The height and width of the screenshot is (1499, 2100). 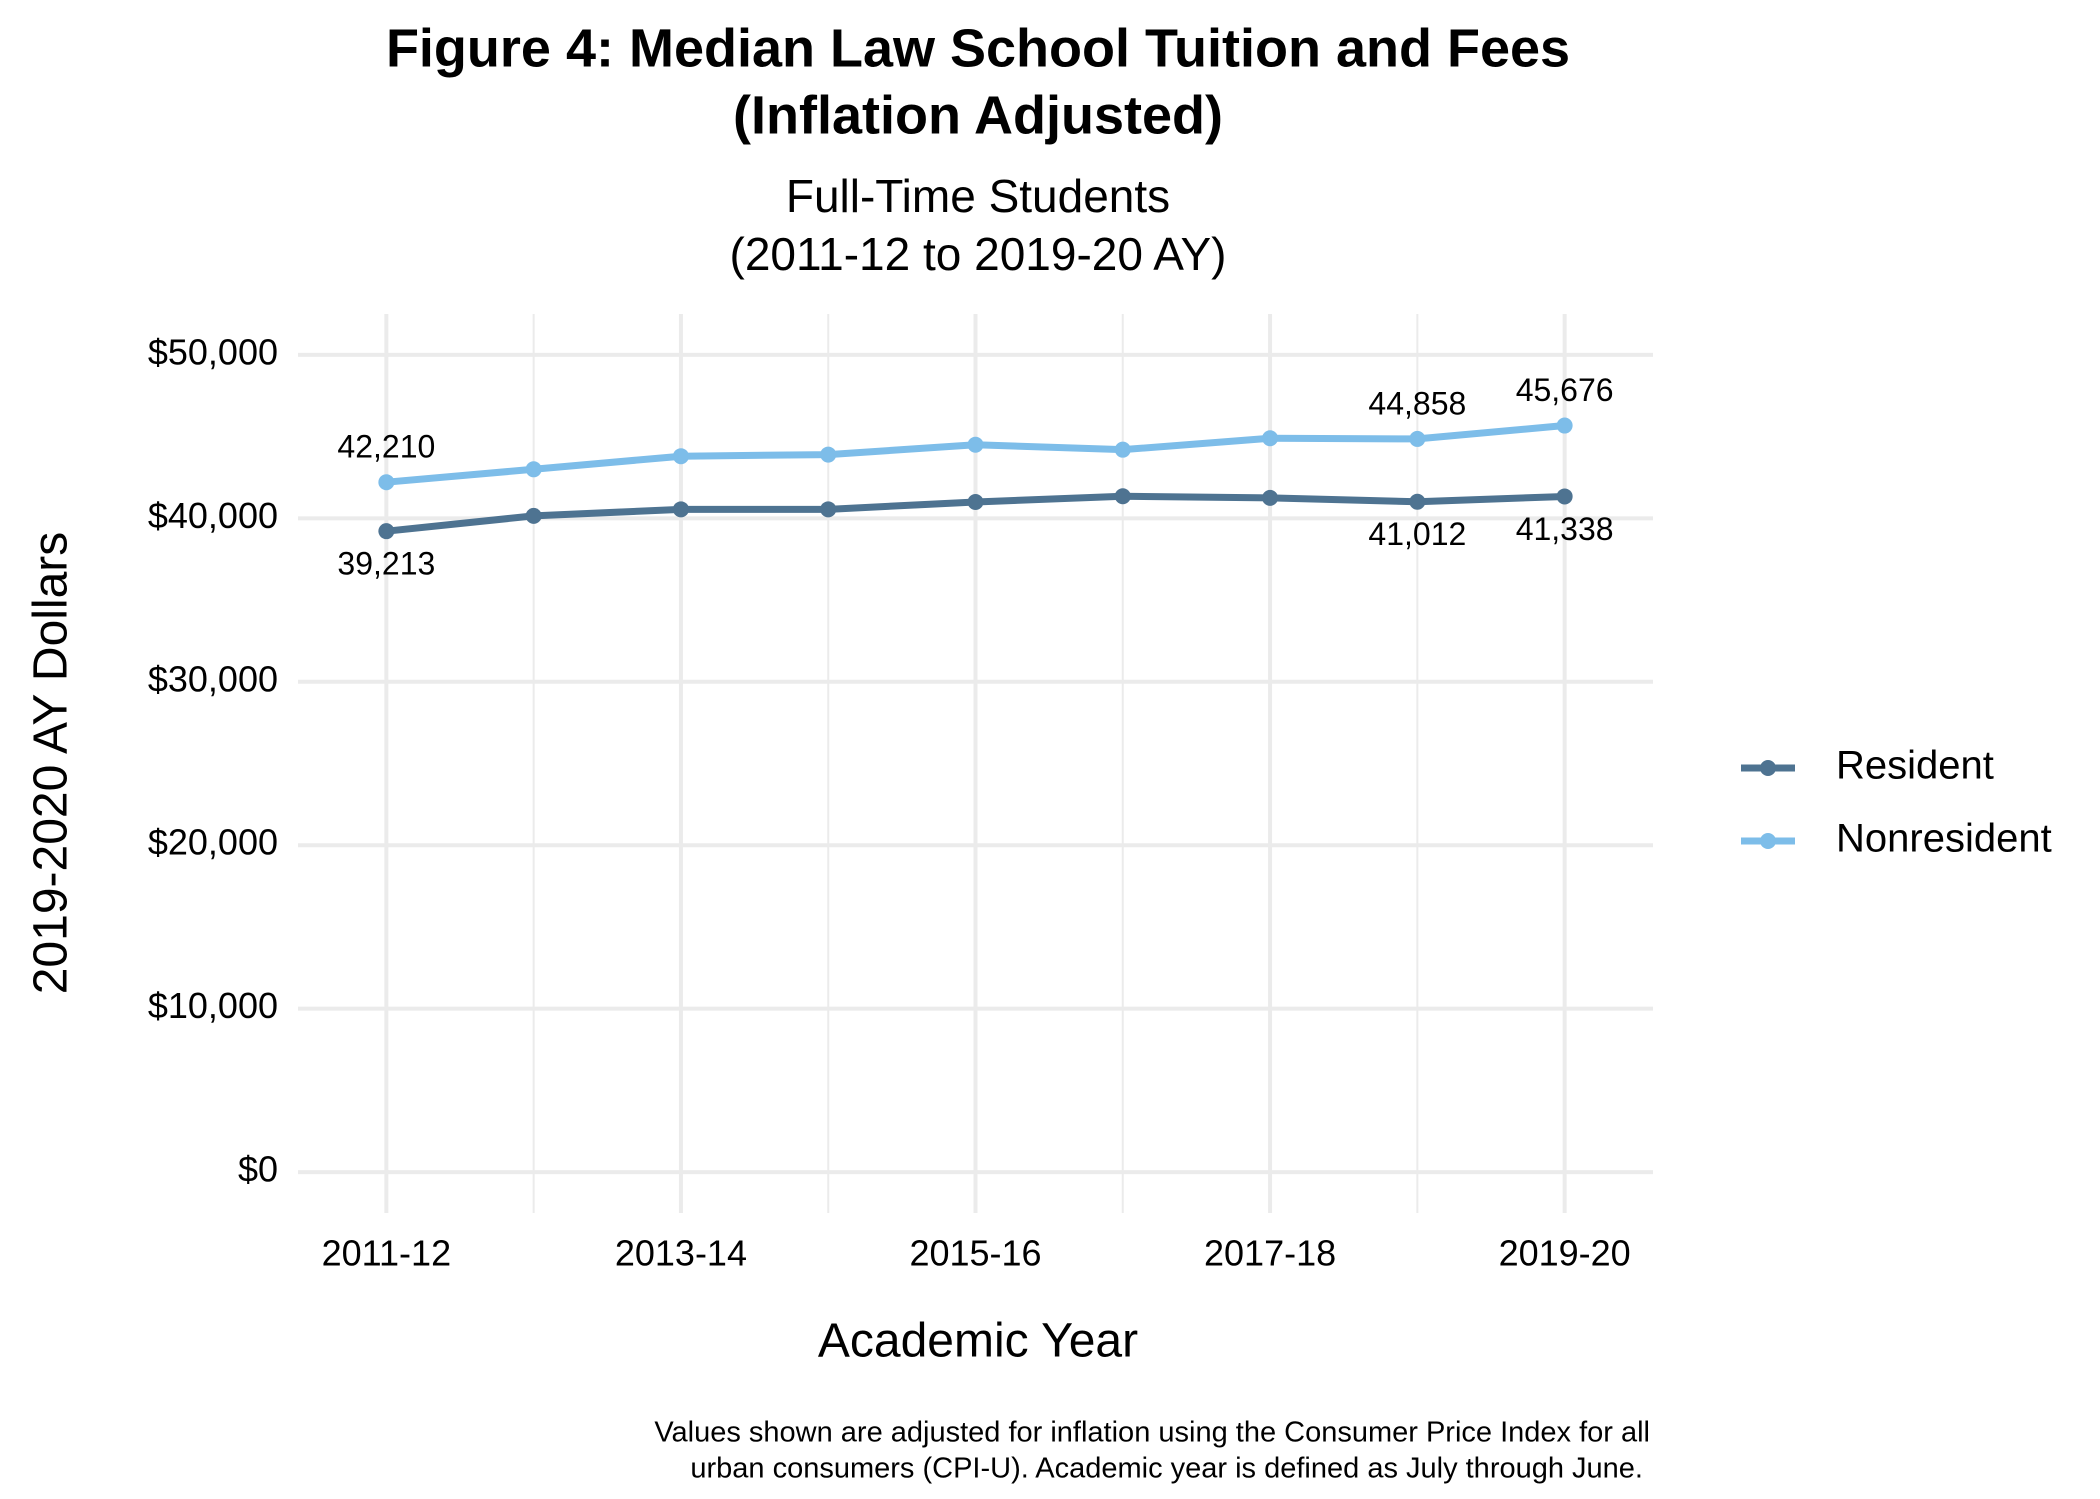 What do you see at coordinates (1565, 1253) in the screenshot?
I see `x-tick-label: 2019-20` at bounding box center [1565, 1253].